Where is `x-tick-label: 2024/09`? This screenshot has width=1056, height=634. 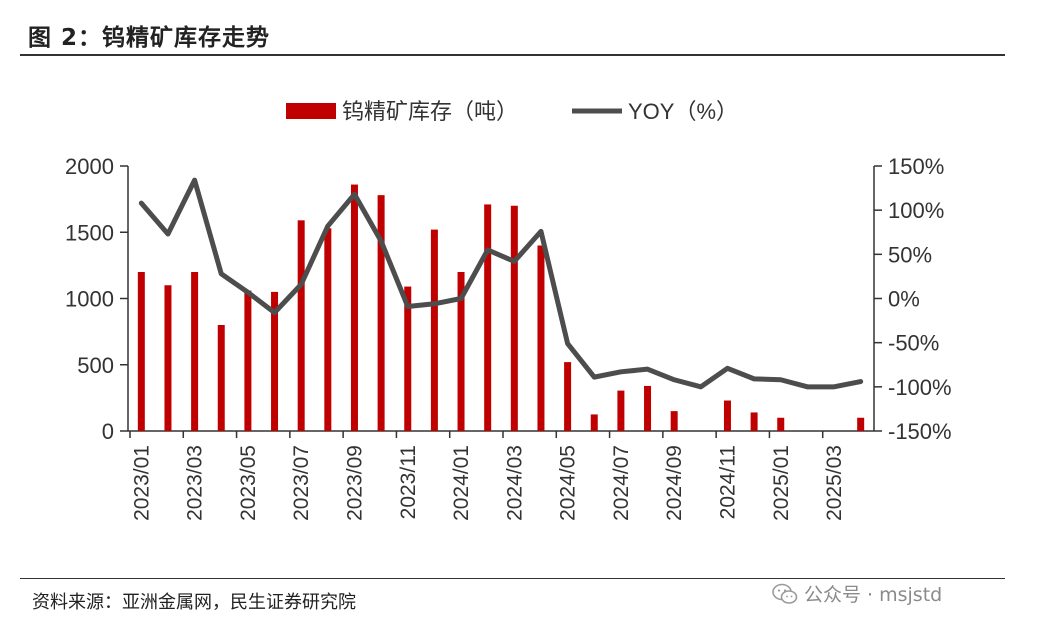 x-tick-label: 2024/09 is located at coordinates (674, 483).